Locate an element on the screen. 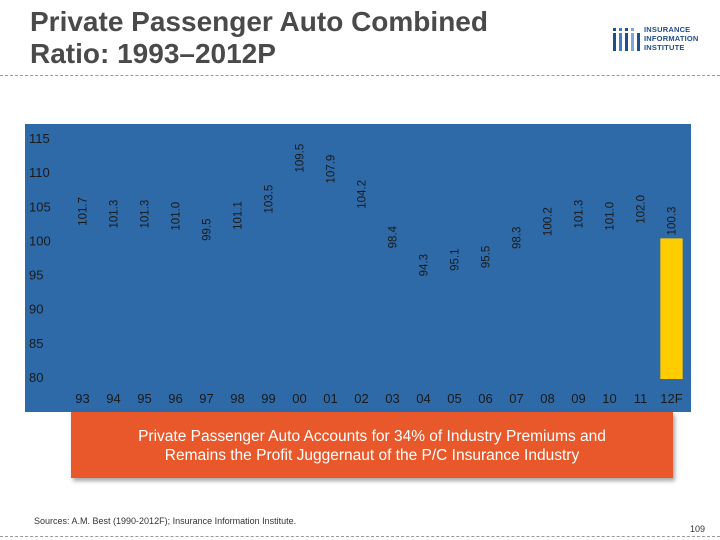 The image size is (720, 540). x-tick-label: 02 is located at coordinates (361, 398).